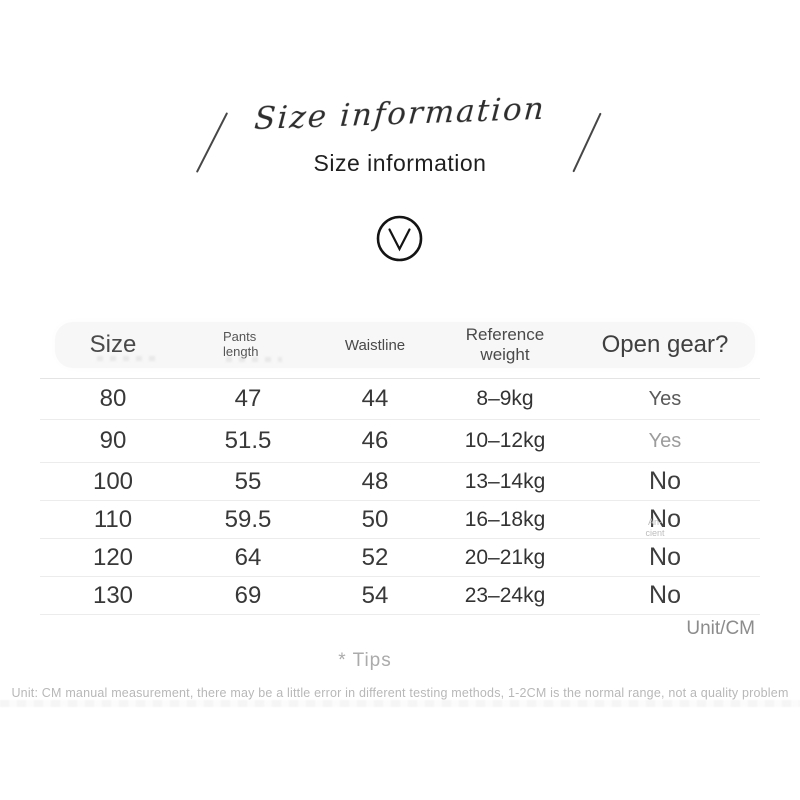 The width and height of the screenshot is (800, 800). I want to click on expand-section-button, so click(399, 238).